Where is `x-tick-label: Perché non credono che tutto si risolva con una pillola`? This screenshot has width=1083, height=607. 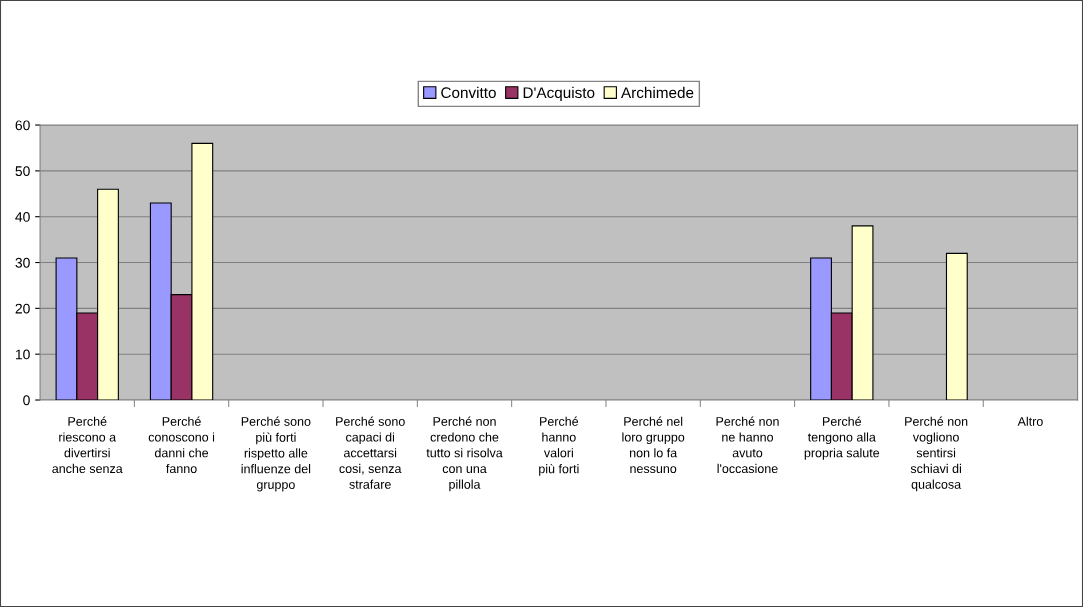
x-tick-label: Perché non credono che tutto si risolva con una pillola is located at coordinates (464, 454).